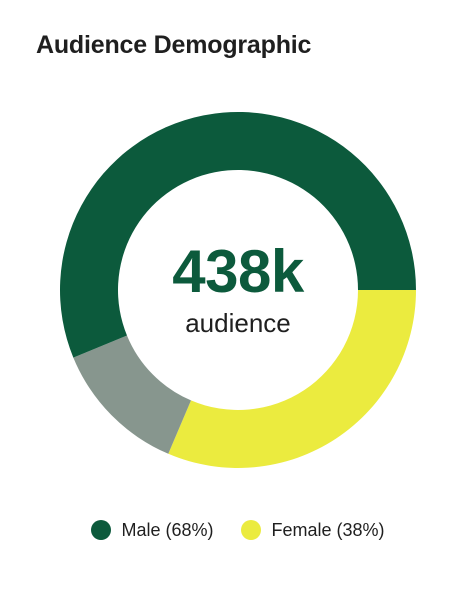 This screenshot has width=476, height=594. What do you see at coordinates (174, 45) in the screenshot?
I see `chart-title: Audience Demographic` at bounding box center [174, 45].